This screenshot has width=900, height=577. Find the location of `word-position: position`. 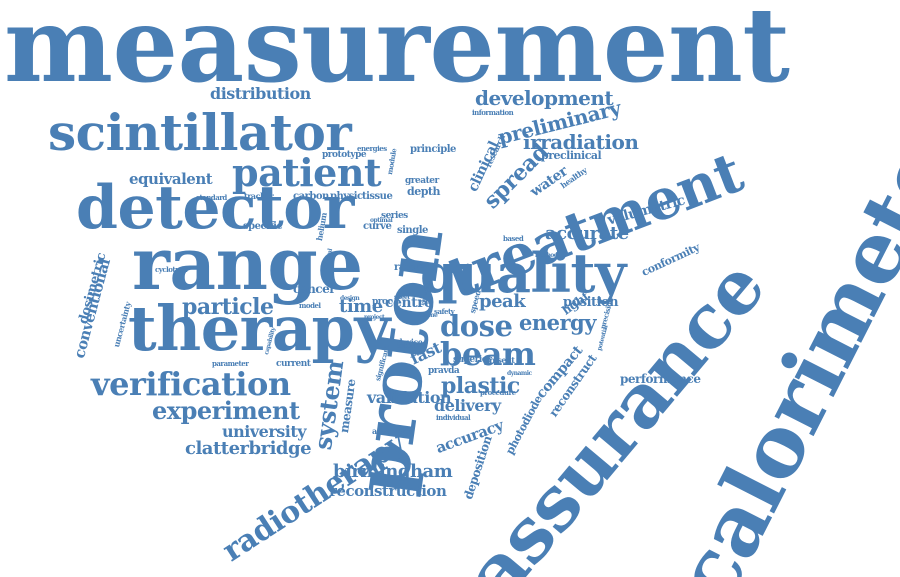

word-position: position is located at coordinates (591, 302).